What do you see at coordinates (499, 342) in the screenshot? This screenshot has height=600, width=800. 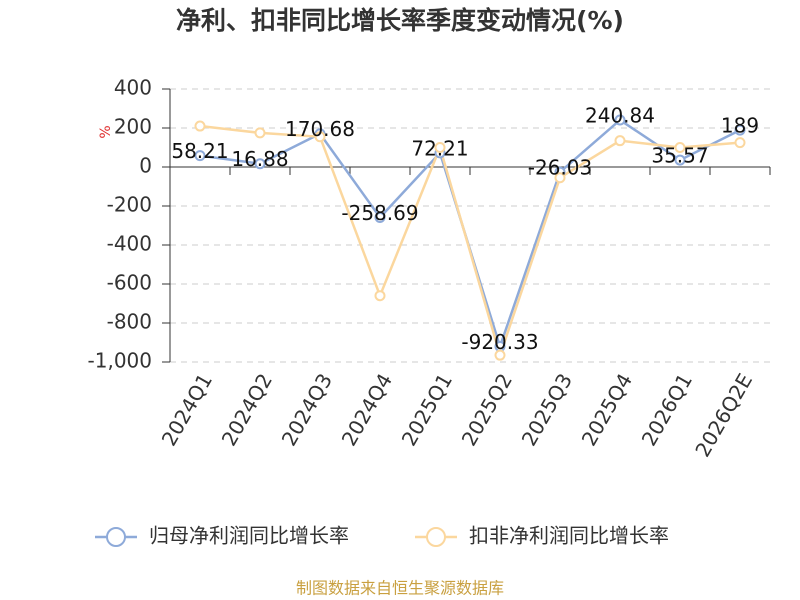 I see `data-label: -920.33` at bounding box center [499, 342].